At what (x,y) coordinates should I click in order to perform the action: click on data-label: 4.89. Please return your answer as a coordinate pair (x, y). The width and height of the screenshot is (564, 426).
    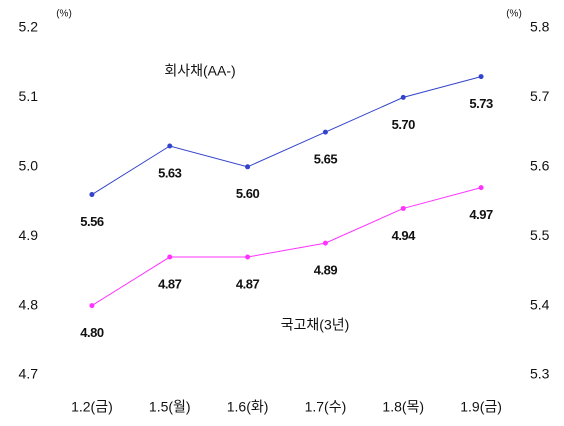
    Looking at the image, I should click on (326, 270).